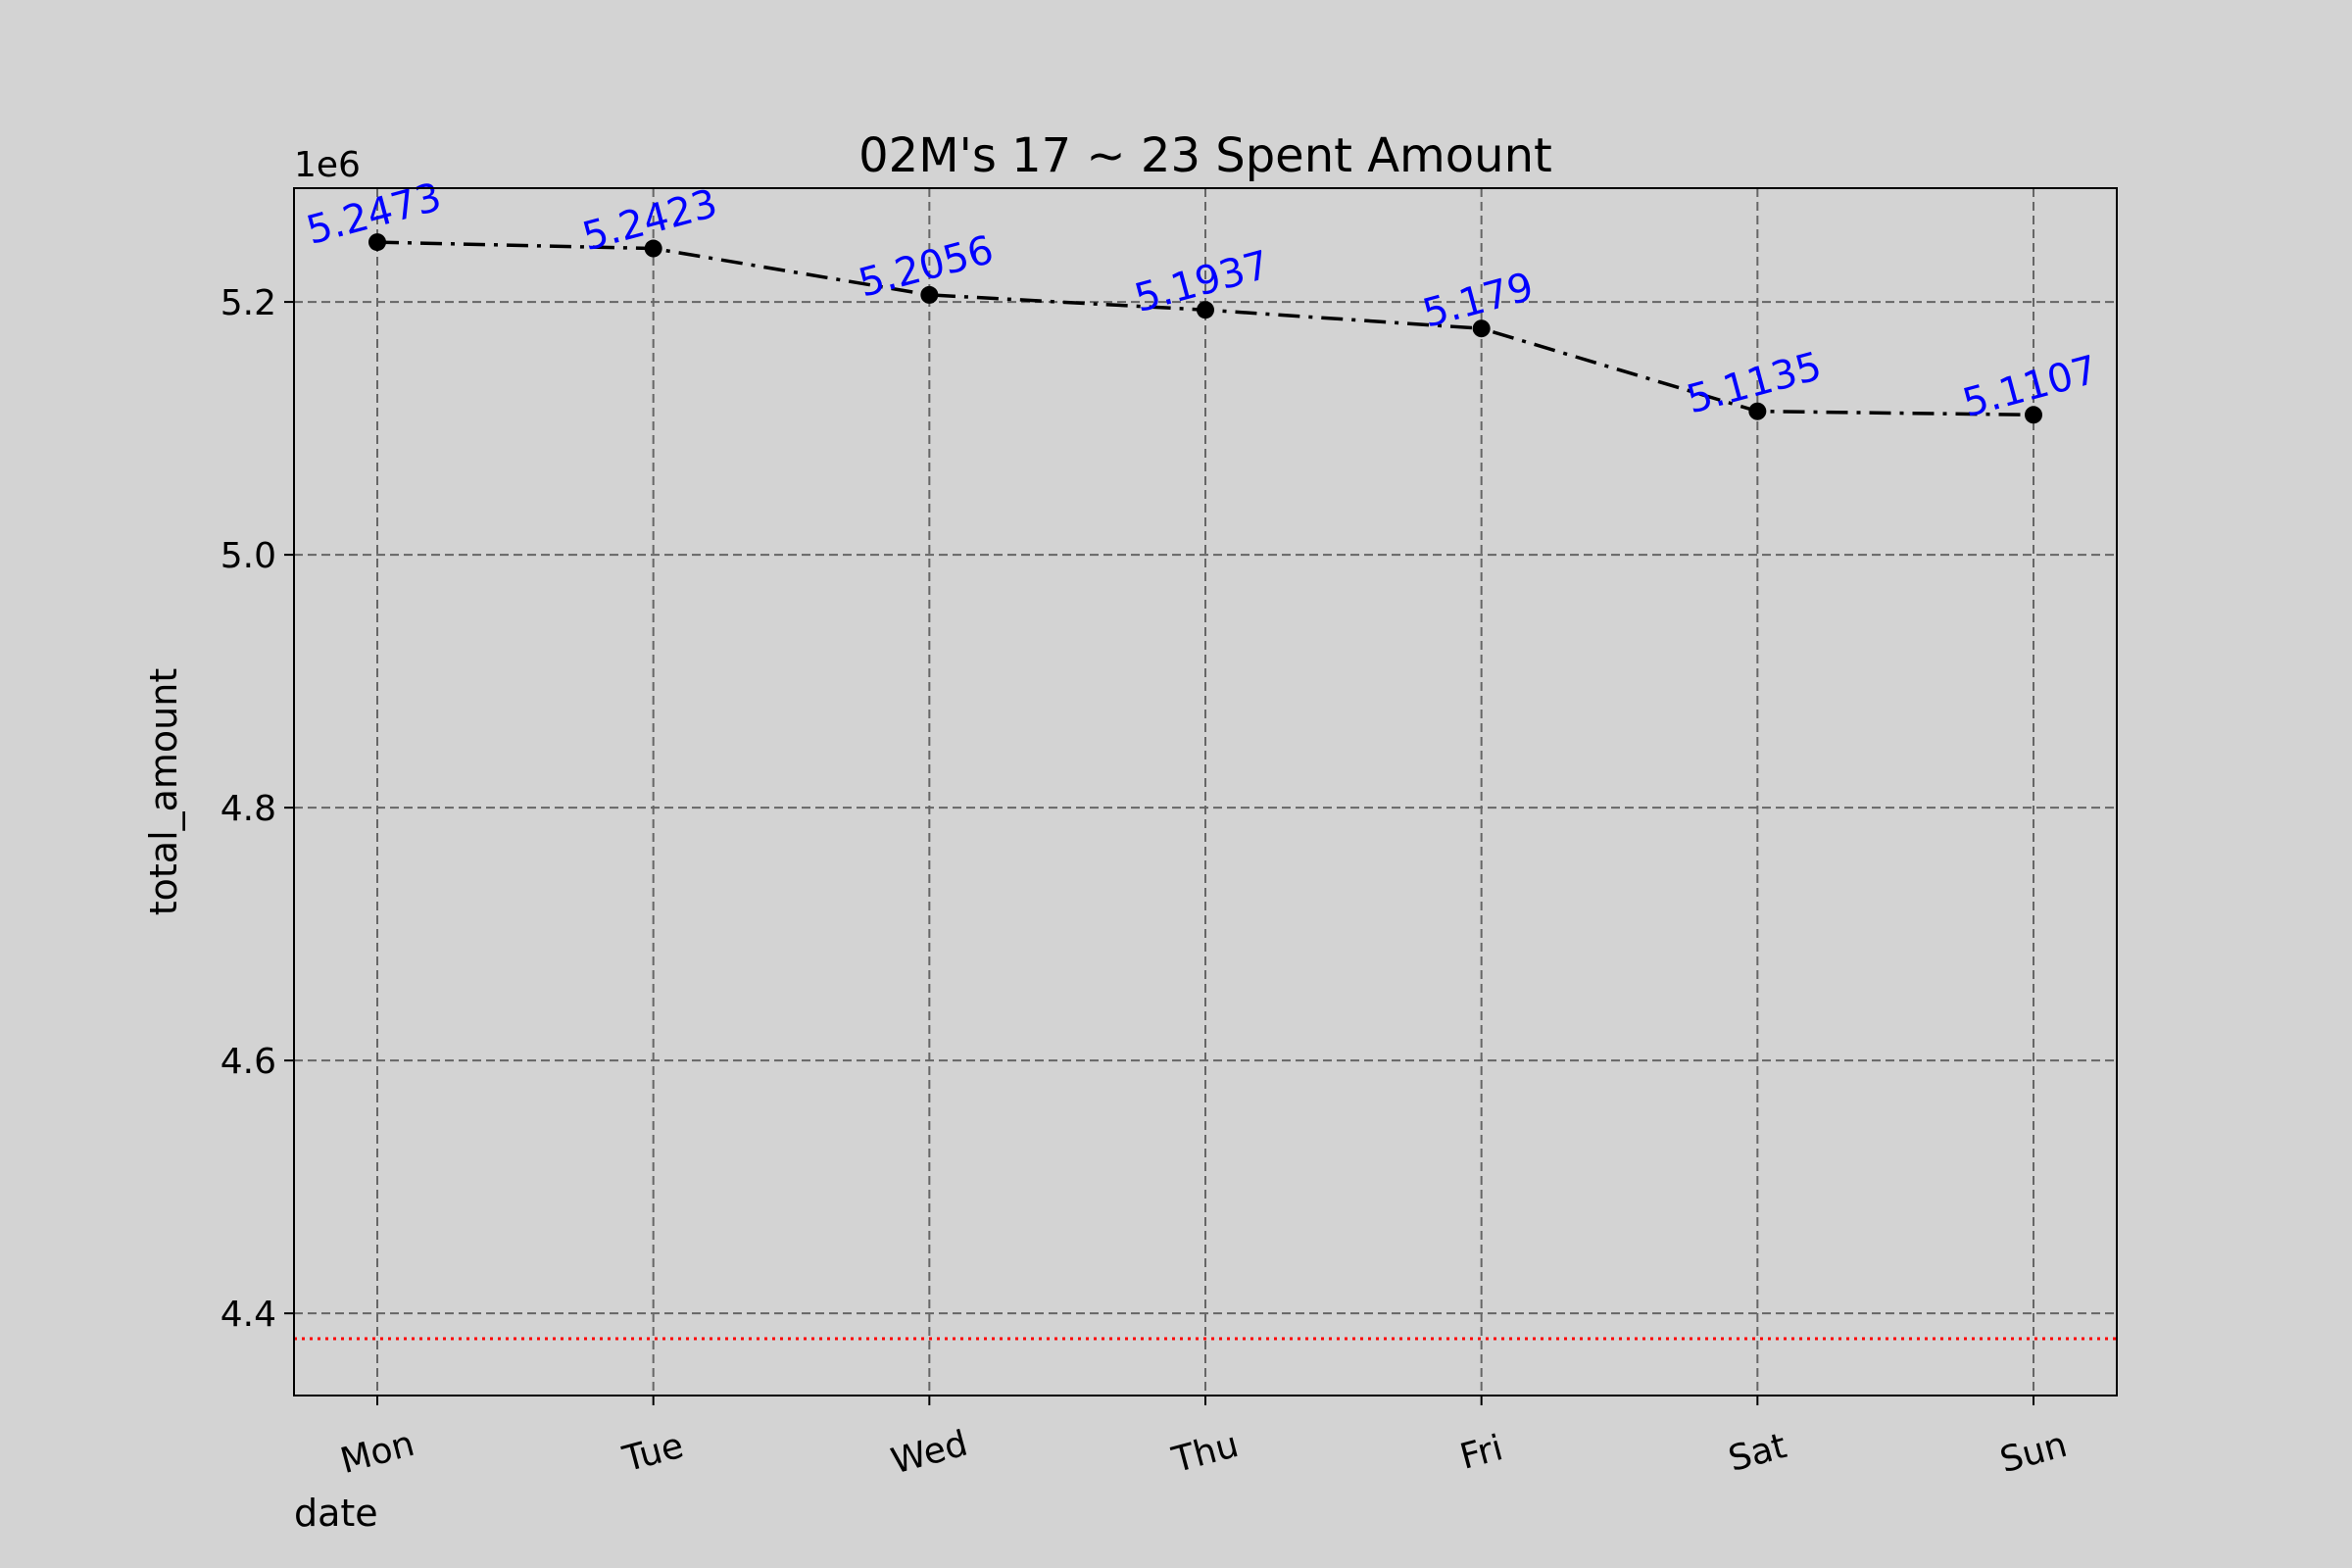 The image size is (2352, 1568). What do you see at coordinates (248, 1062) in the screenshot?
I see `y-tick-label: 4.6` at bounding box center [248, 1062].